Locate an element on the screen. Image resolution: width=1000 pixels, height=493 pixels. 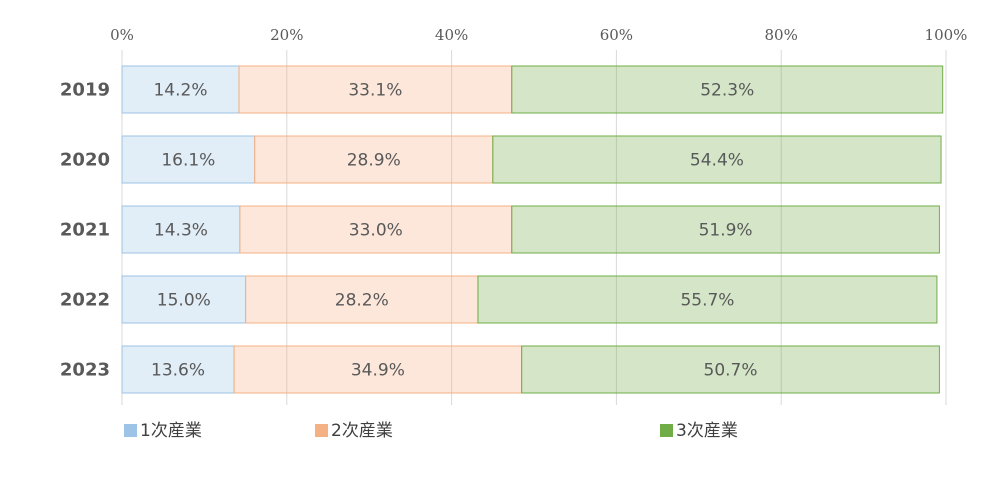
data-label: 50.7% is located at coordinates (731, 371).